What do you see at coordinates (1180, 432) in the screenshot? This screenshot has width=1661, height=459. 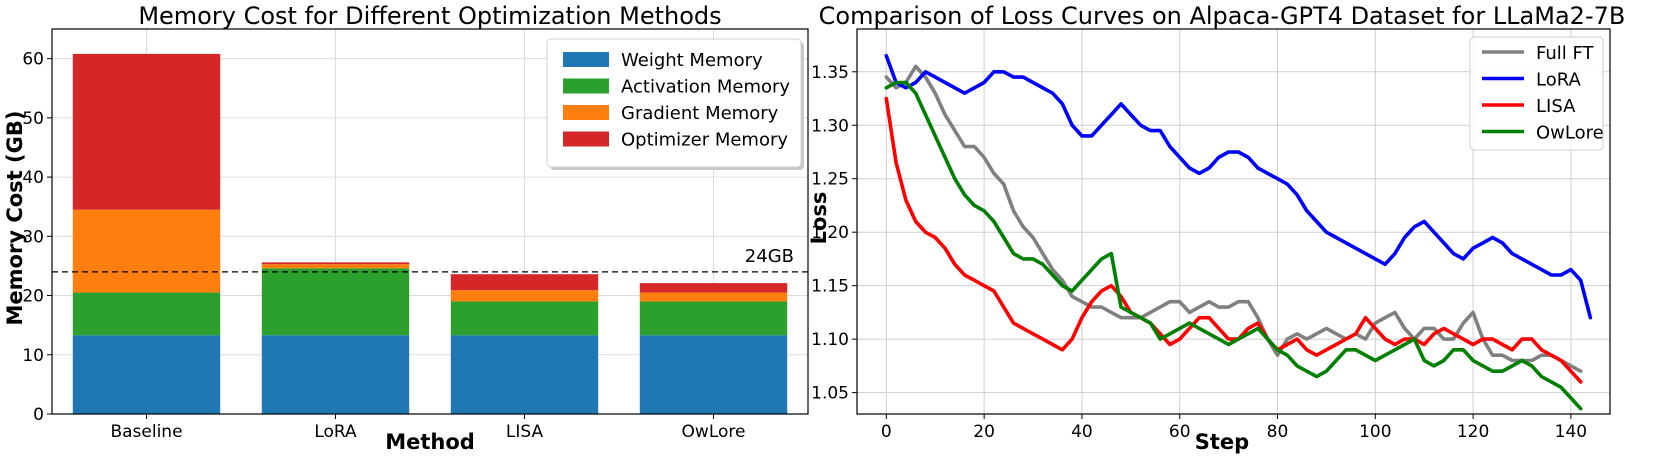 I see `x-tick-label: 60` at bounding box center [1180, 432].